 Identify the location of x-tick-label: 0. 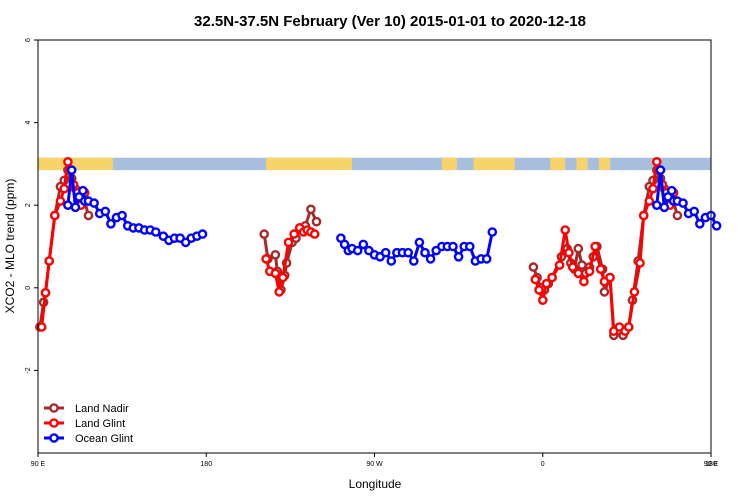
(543, 464).